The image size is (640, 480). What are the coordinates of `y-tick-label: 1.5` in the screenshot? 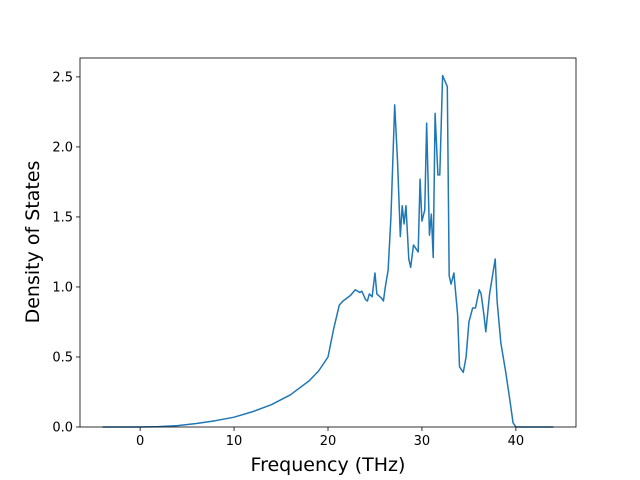 It's located at (62, 217).